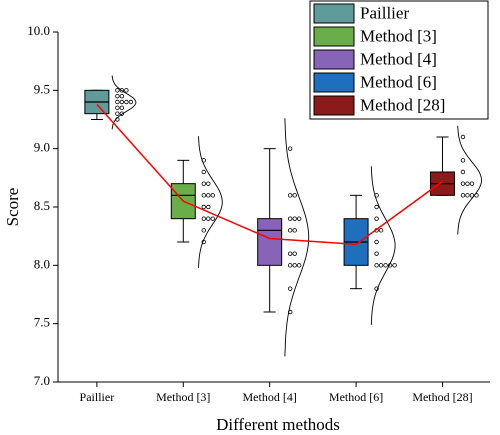  What do you see at coordinates (97, 397) in the screenshot?
I see `x-tick-label: Paillier` at bounding box center [97, 397].